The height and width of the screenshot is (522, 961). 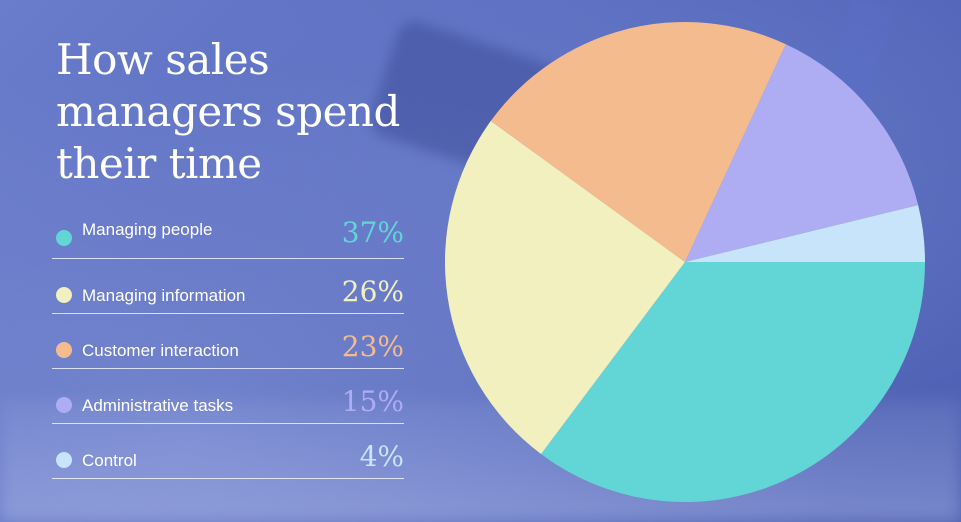 What do you see at coordinates (109, 460) in the screenshot?
I see `legend-label: Control` at bounding box center [109, 460].